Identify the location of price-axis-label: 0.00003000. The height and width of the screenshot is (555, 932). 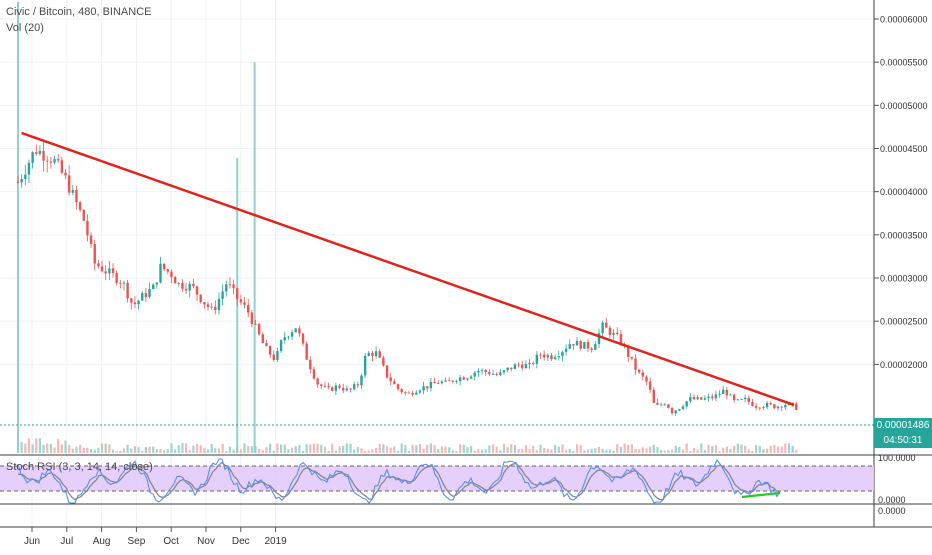
(904, 279).